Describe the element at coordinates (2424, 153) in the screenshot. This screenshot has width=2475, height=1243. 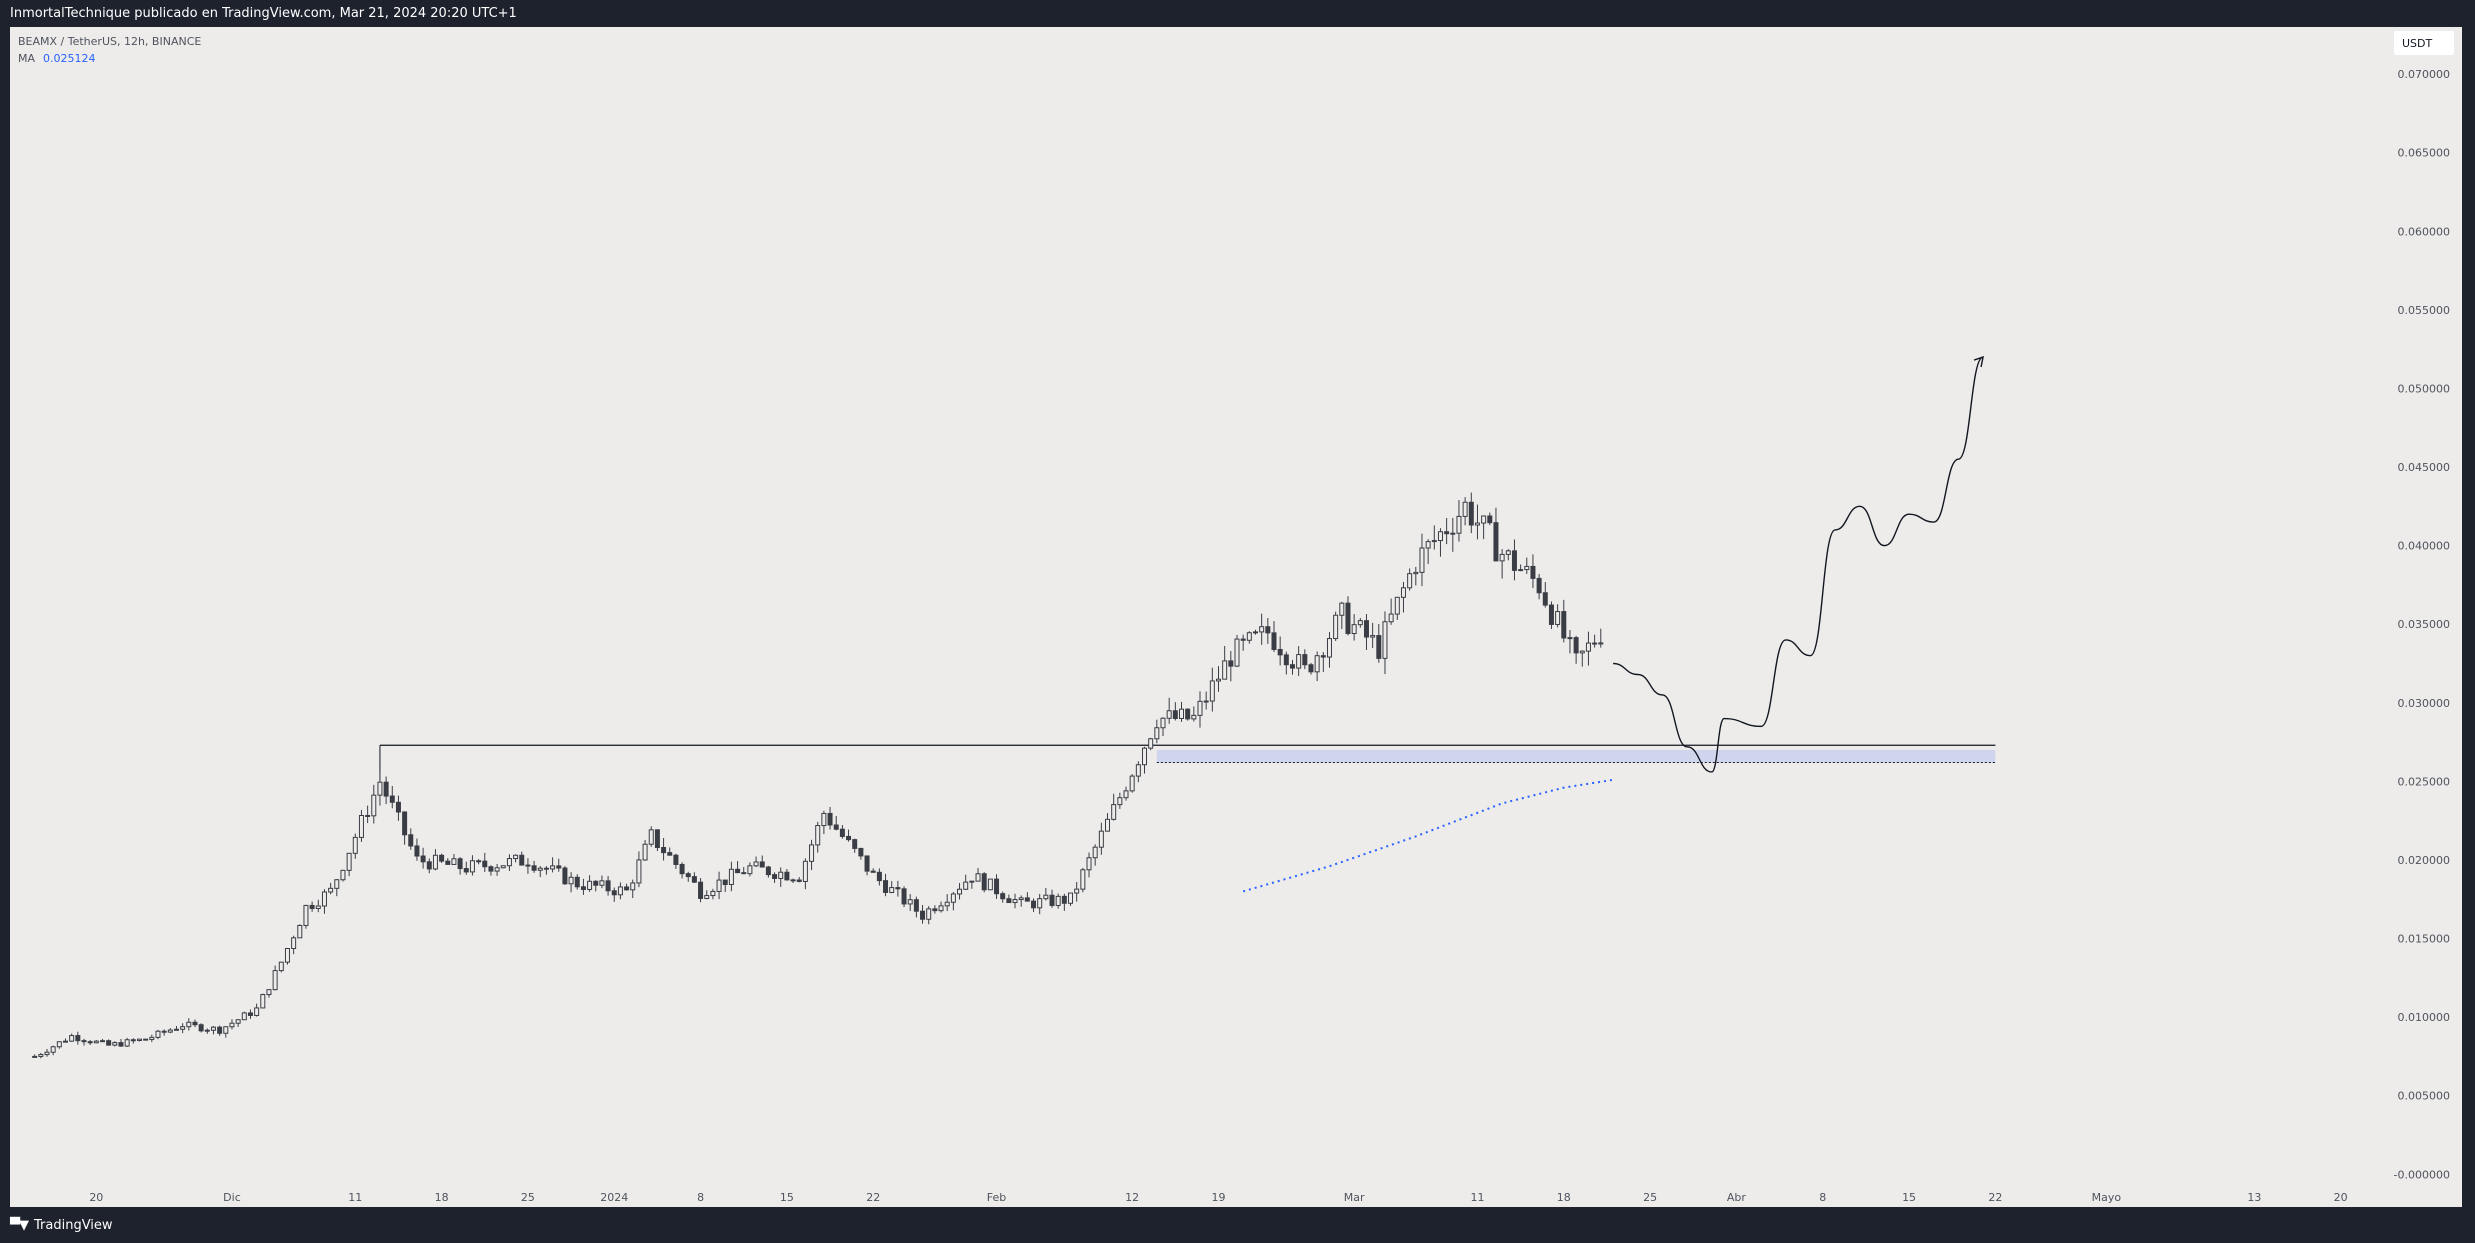
I see `price-axis-label: 0.065000` at that location.